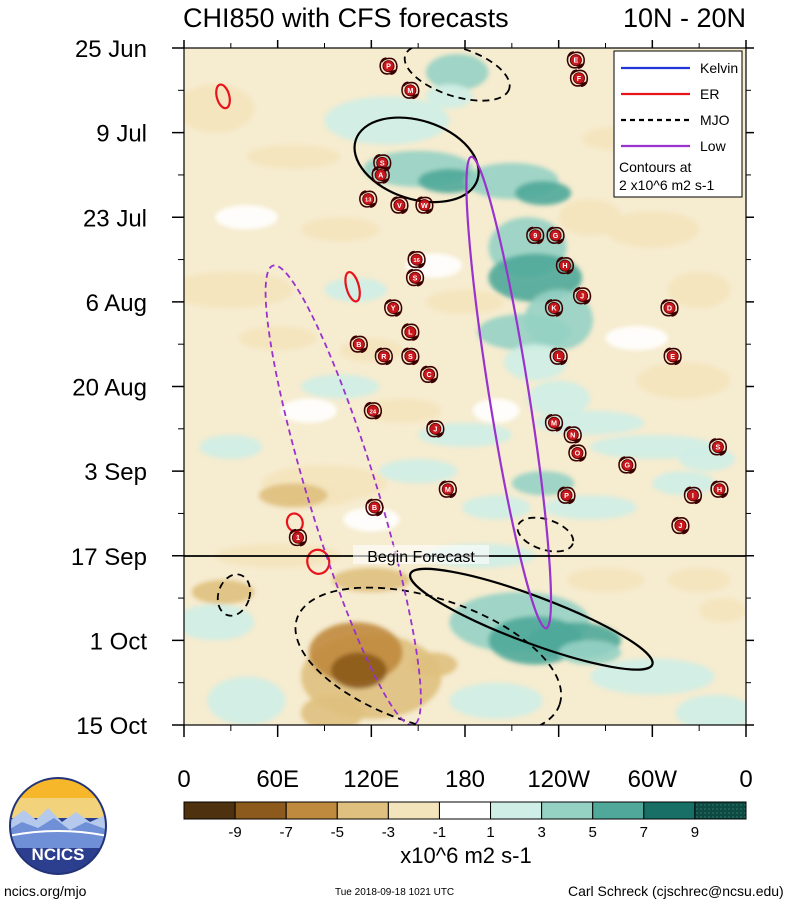 This screenshot has height=907, width=809. I want to click on storm-marker-label: 13, so click(368, 201).